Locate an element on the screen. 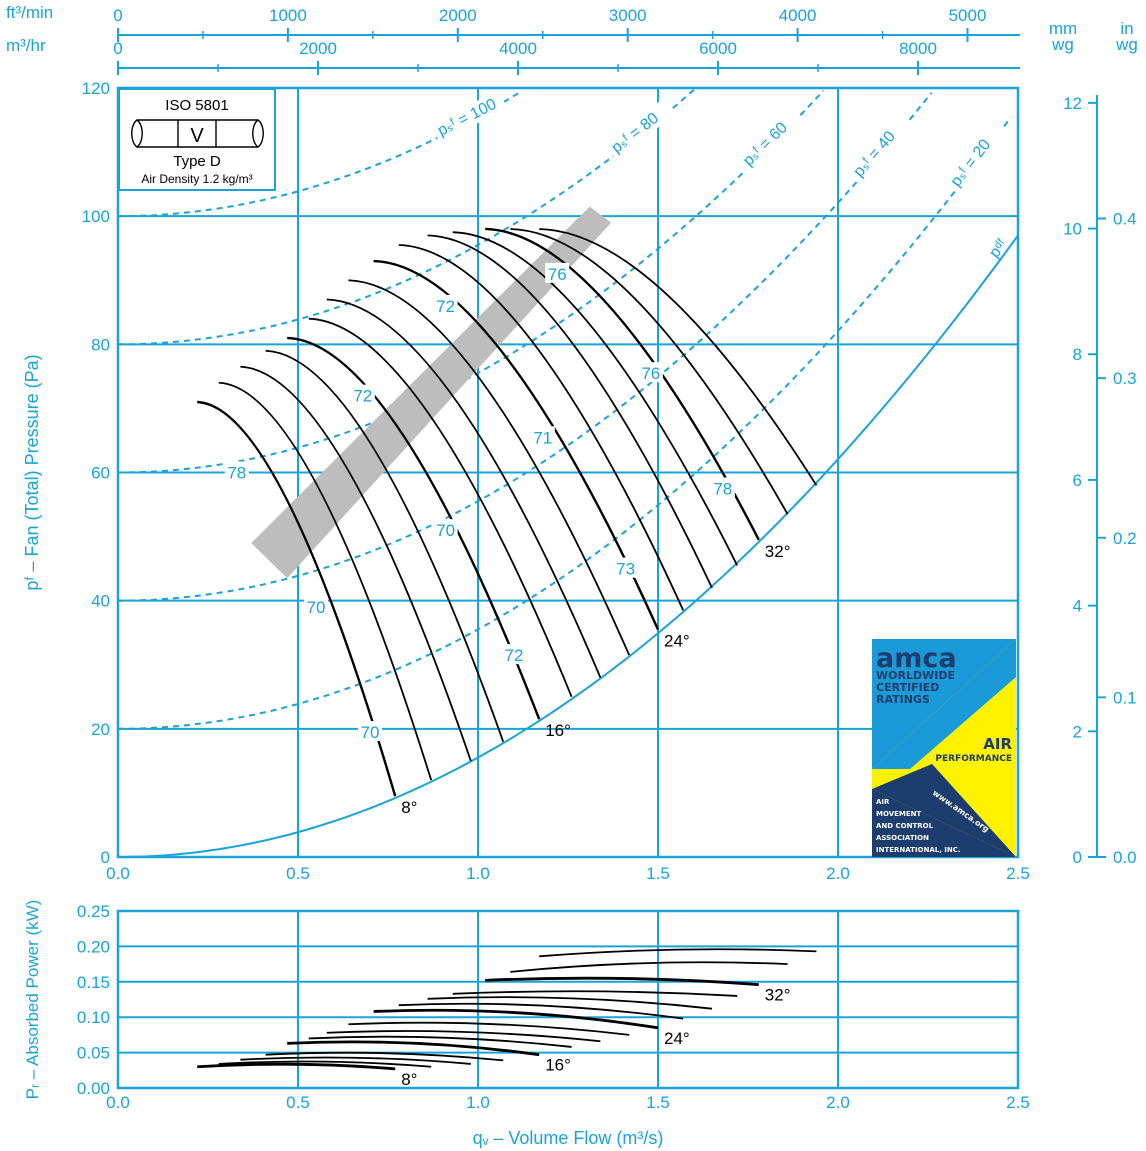 This screenshot has height=1151, width=1146. main-y-tick-label: 20 is located at coordinates (100, 729).